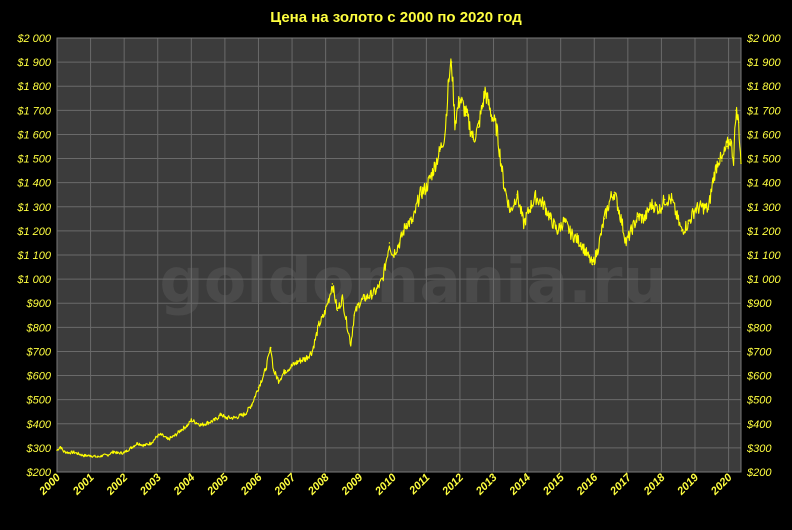 This screenshot has height=530, width=792. Describe the element at coordinates (764, 280) in the screenshot. I see `y-tick-label-right: $1 000` at that location.